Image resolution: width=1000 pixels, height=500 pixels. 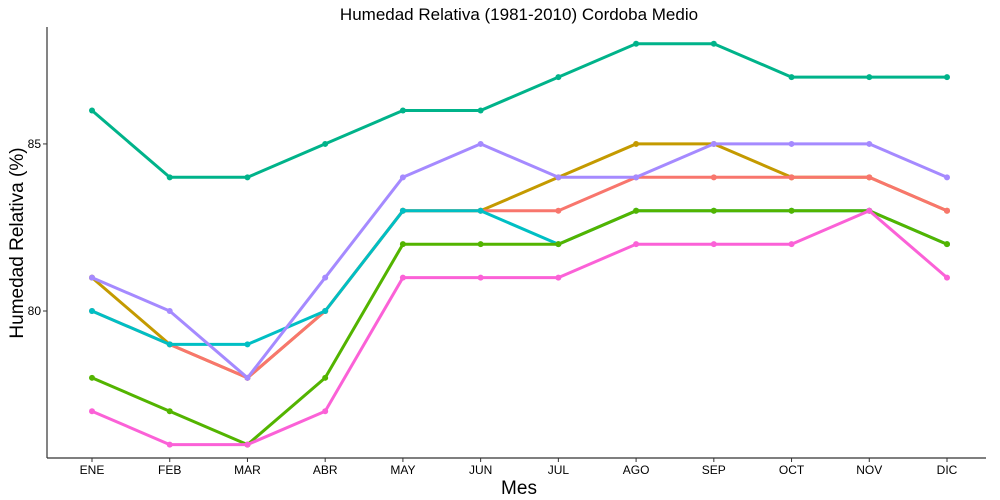 What do you see at coordinates (519, 488) in the screenshot?
I see `x-axis-title: Mes` at bounding box center [519, 488].